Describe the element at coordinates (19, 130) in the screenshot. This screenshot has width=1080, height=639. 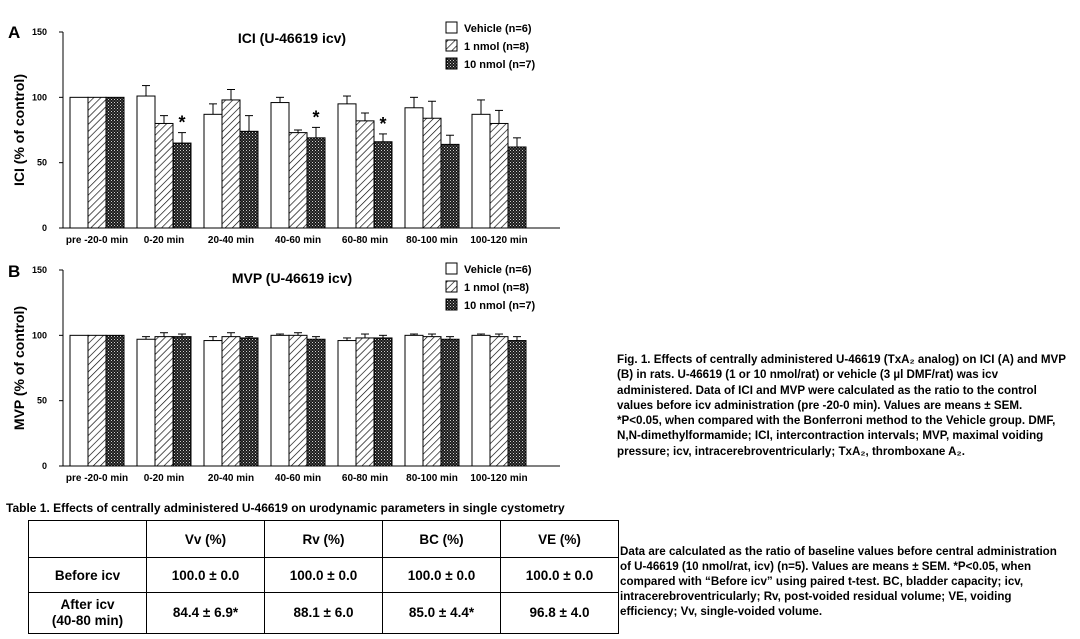
I see `y-axis-label: ICI (% of control)` at that location.